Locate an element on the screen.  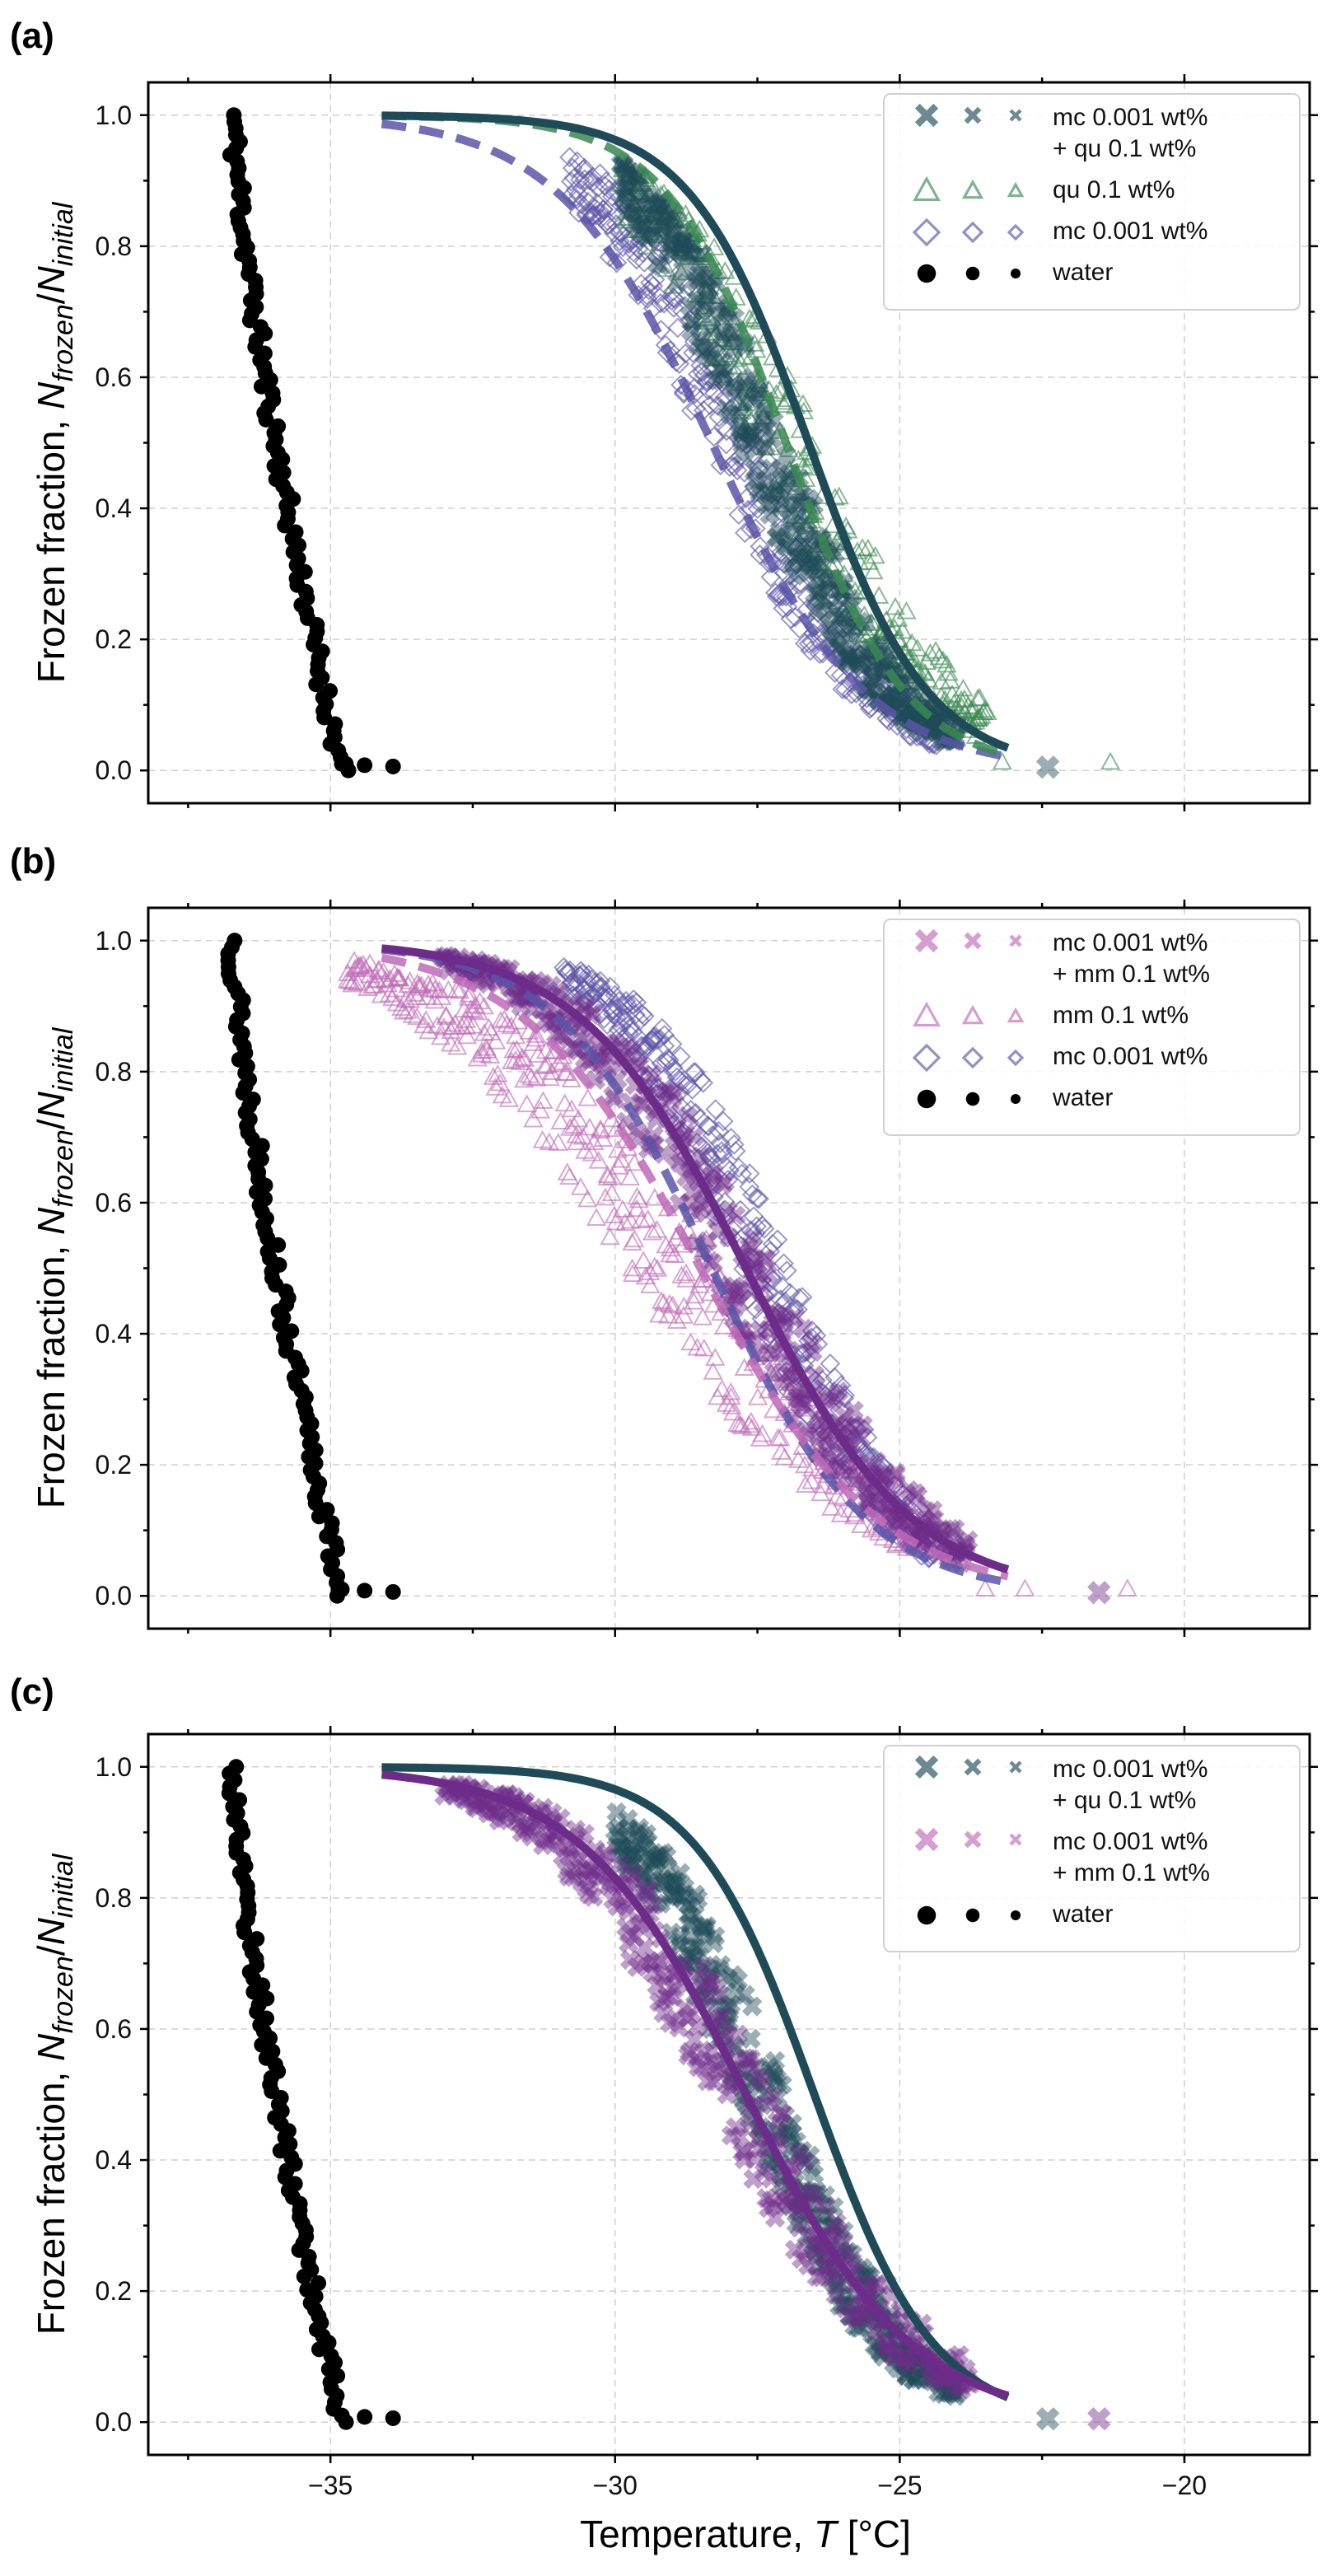
legend-box is located at coordinates (1092, 202).